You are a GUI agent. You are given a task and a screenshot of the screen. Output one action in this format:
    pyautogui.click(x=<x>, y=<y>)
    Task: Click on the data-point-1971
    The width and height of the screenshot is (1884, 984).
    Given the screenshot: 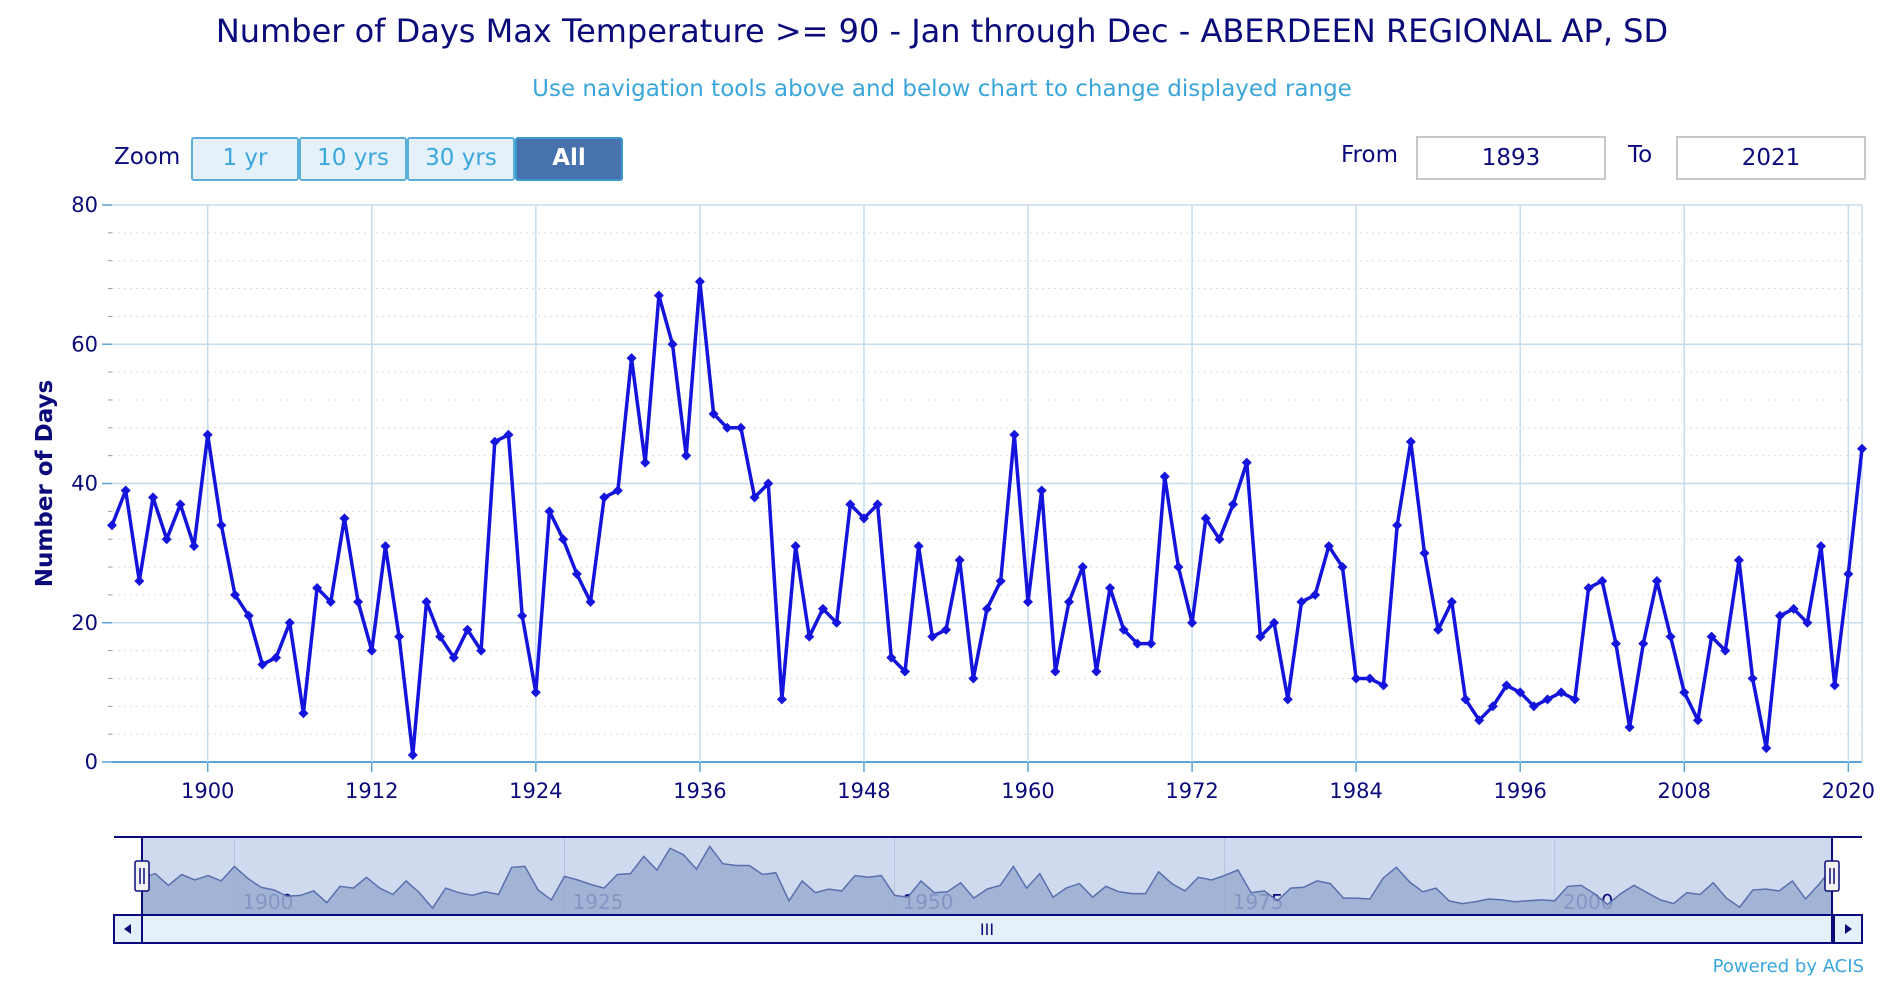 What is the action you would take?
    pyautogui.click(x=1178, y=567)
    